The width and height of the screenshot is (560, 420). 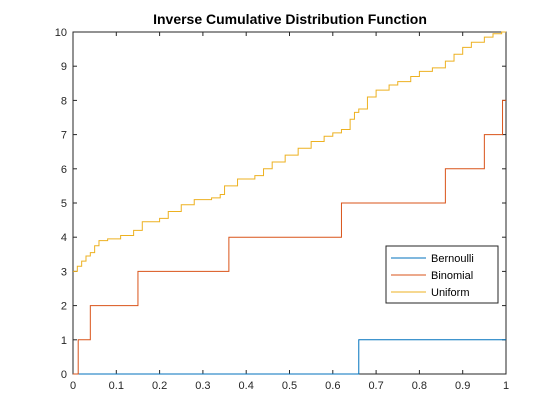 I want to click on y-tick-label: 1, so click(x=64, y=341).